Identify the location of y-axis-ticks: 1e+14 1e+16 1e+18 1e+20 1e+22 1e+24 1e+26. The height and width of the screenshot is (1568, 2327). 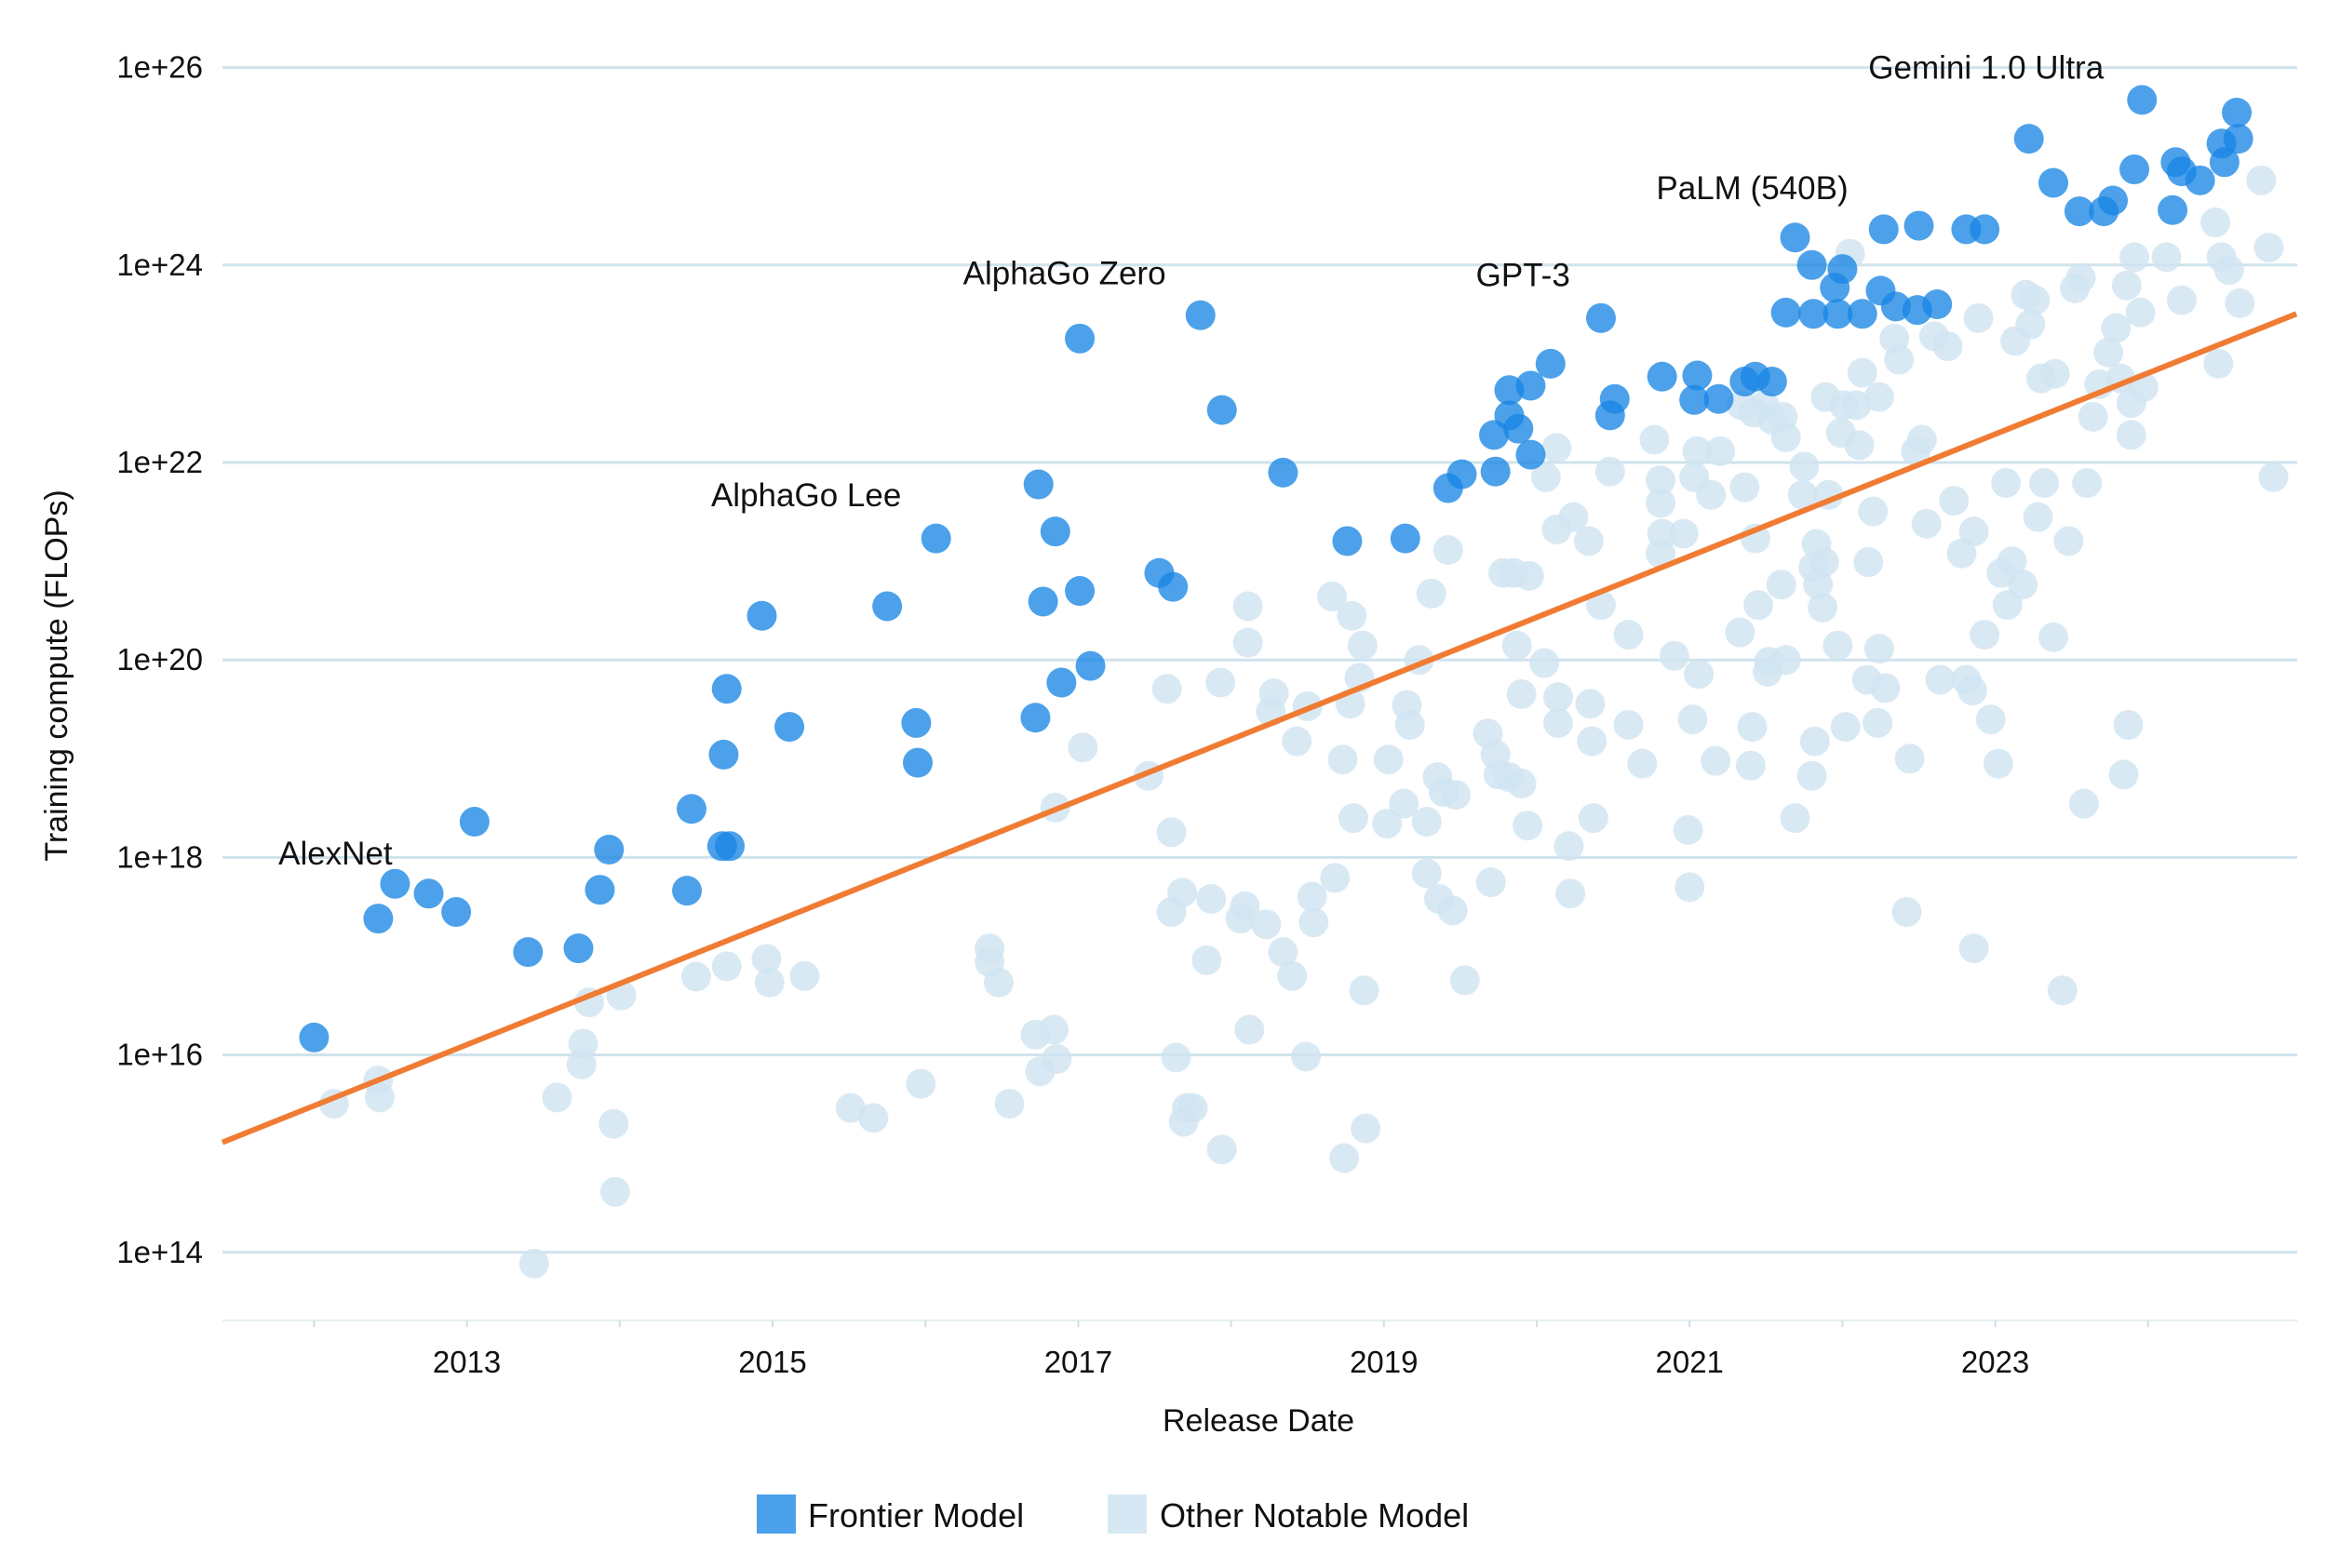
(159, 659).